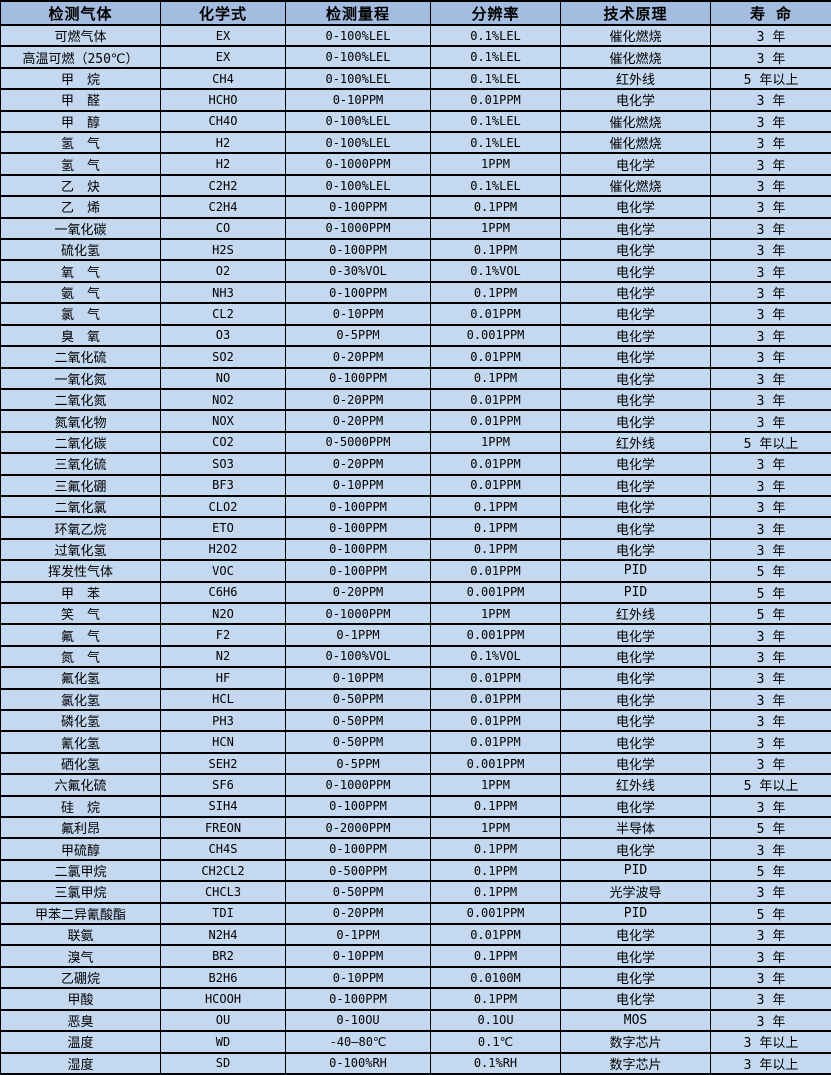 The width and height of the screenshot is (831, 1075). I want to click on technical-principle-cell: 催化燃烧, so click(635, 185).